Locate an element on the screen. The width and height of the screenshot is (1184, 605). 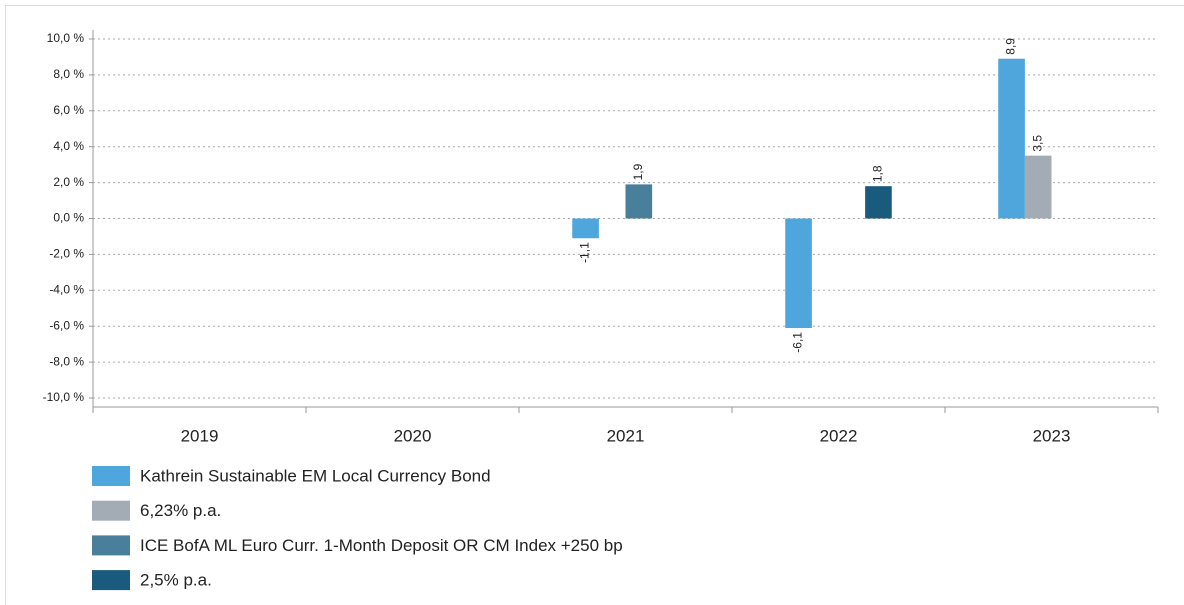
legend-label: 6,23% p.a. is located at coordinates (180, 510).